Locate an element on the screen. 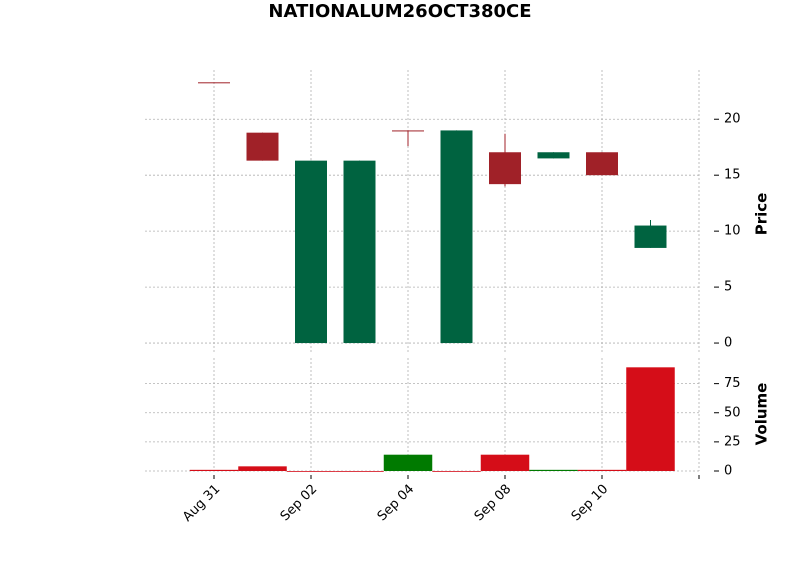  x-tick-label: Sep 08 is located at coordinates (493, 503).